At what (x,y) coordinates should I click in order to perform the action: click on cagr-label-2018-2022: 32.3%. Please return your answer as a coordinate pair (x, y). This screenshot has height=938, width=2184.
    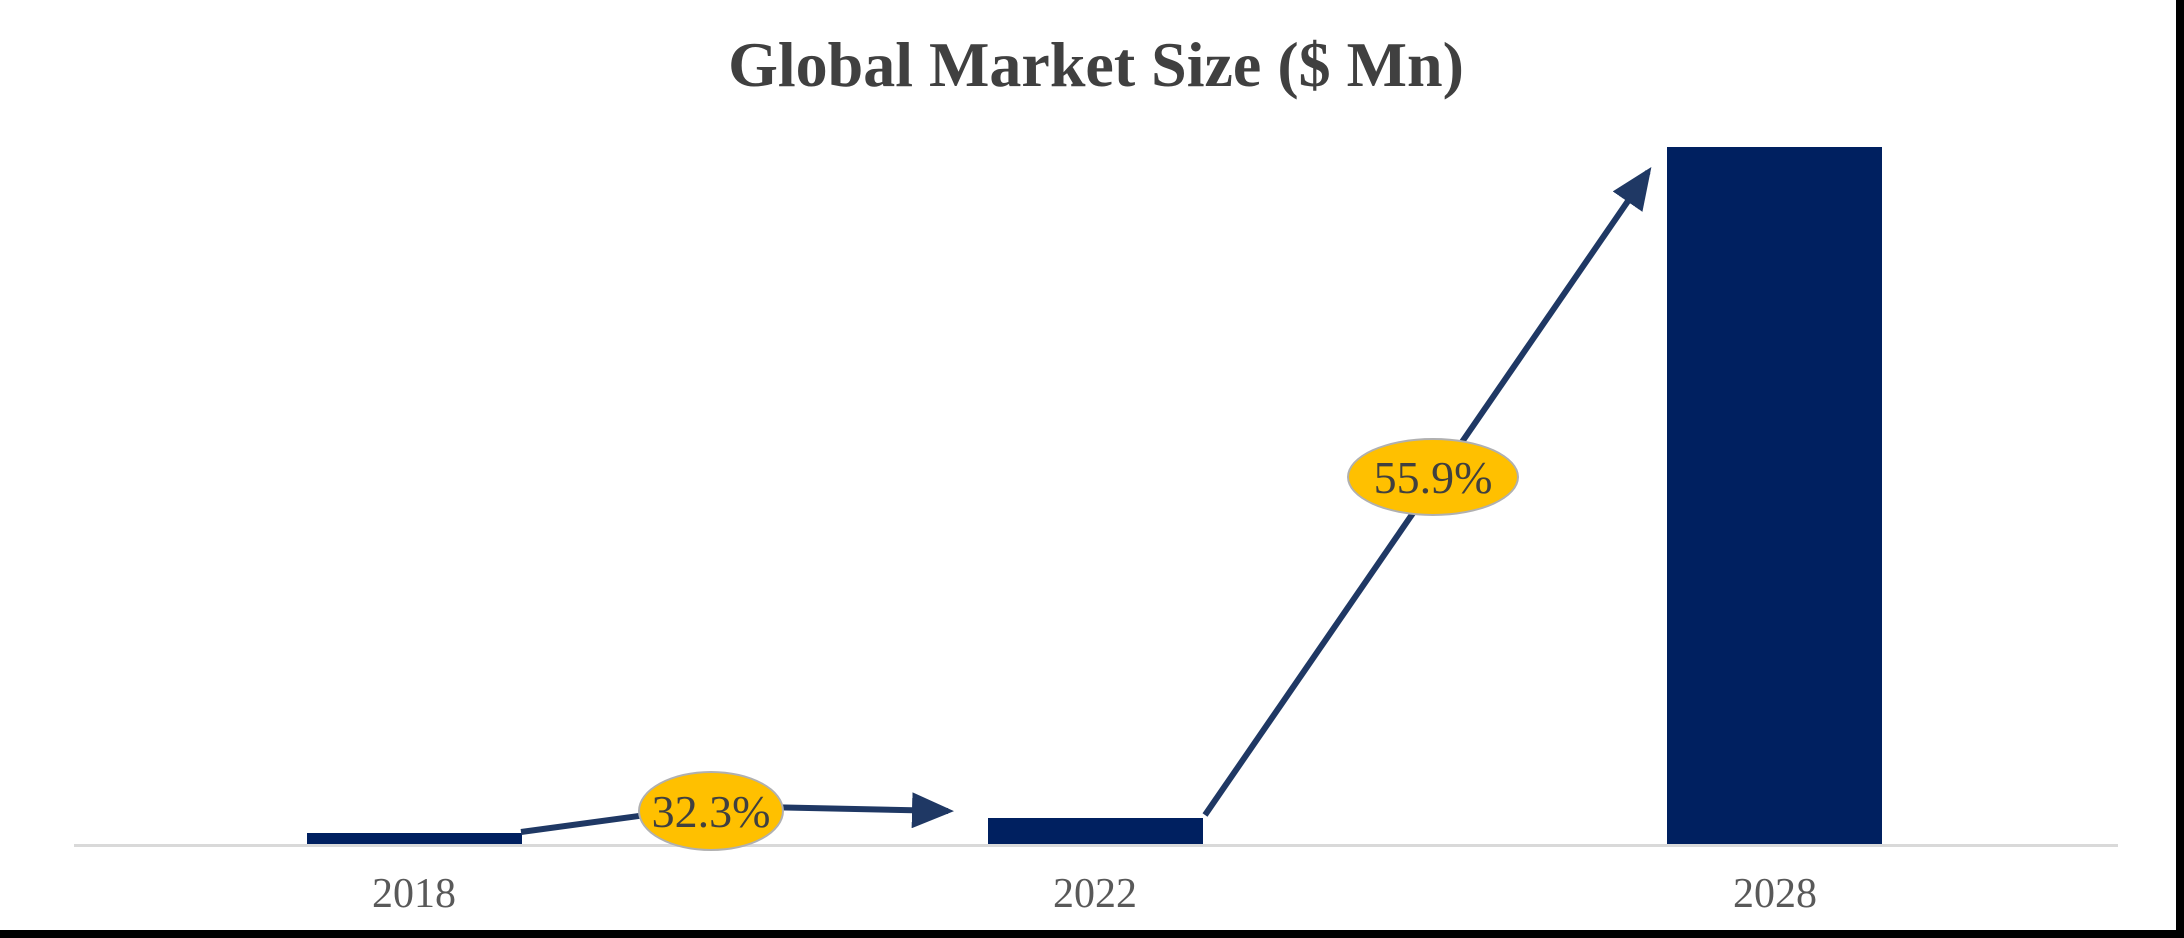
    Looking at the image, I should click on (711, 811).